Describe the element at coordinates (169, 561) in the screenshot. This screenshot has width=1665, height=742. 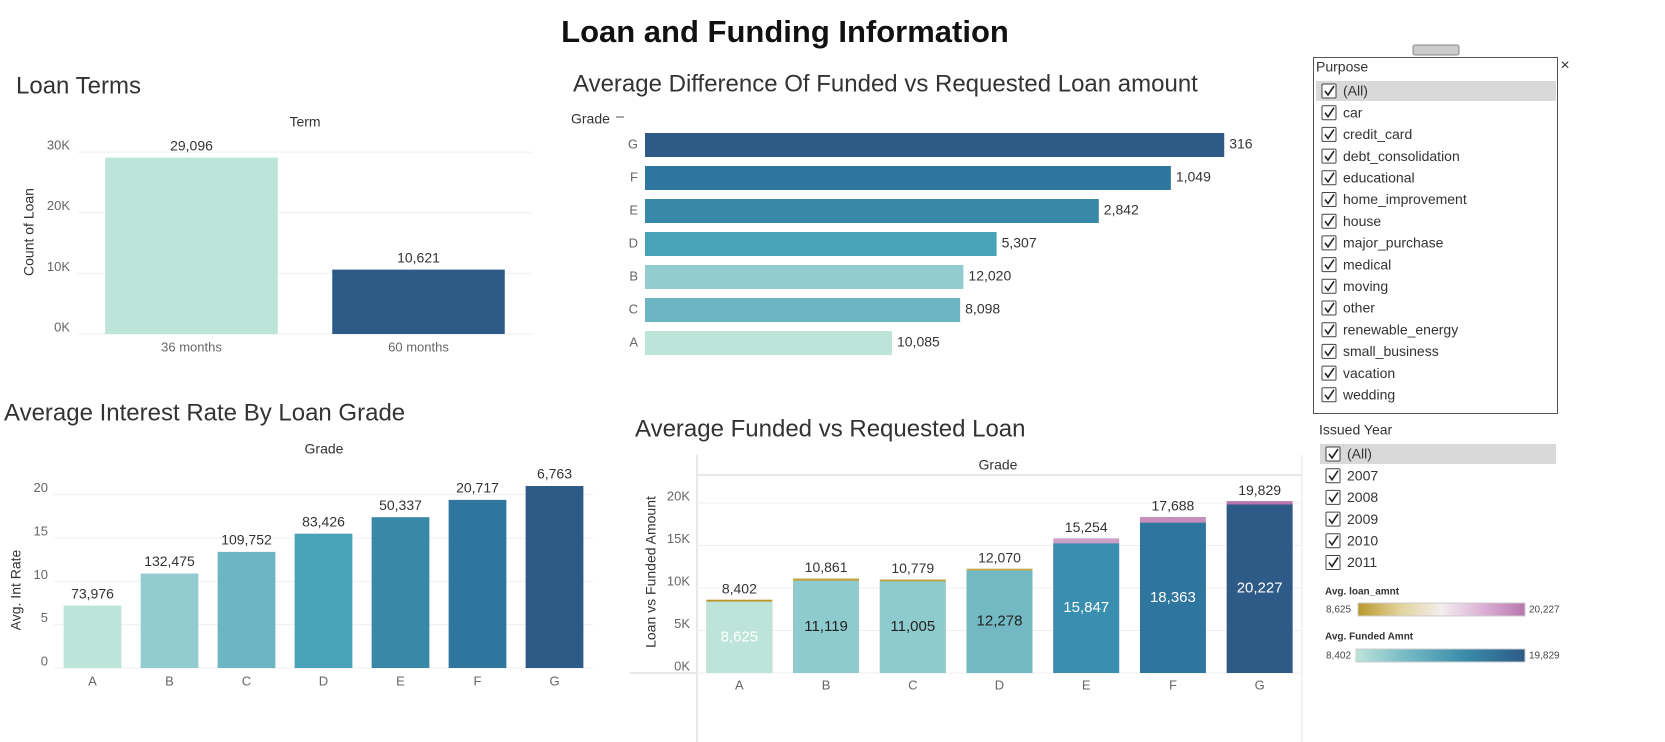
I see `data-label: 132,475` at that location.